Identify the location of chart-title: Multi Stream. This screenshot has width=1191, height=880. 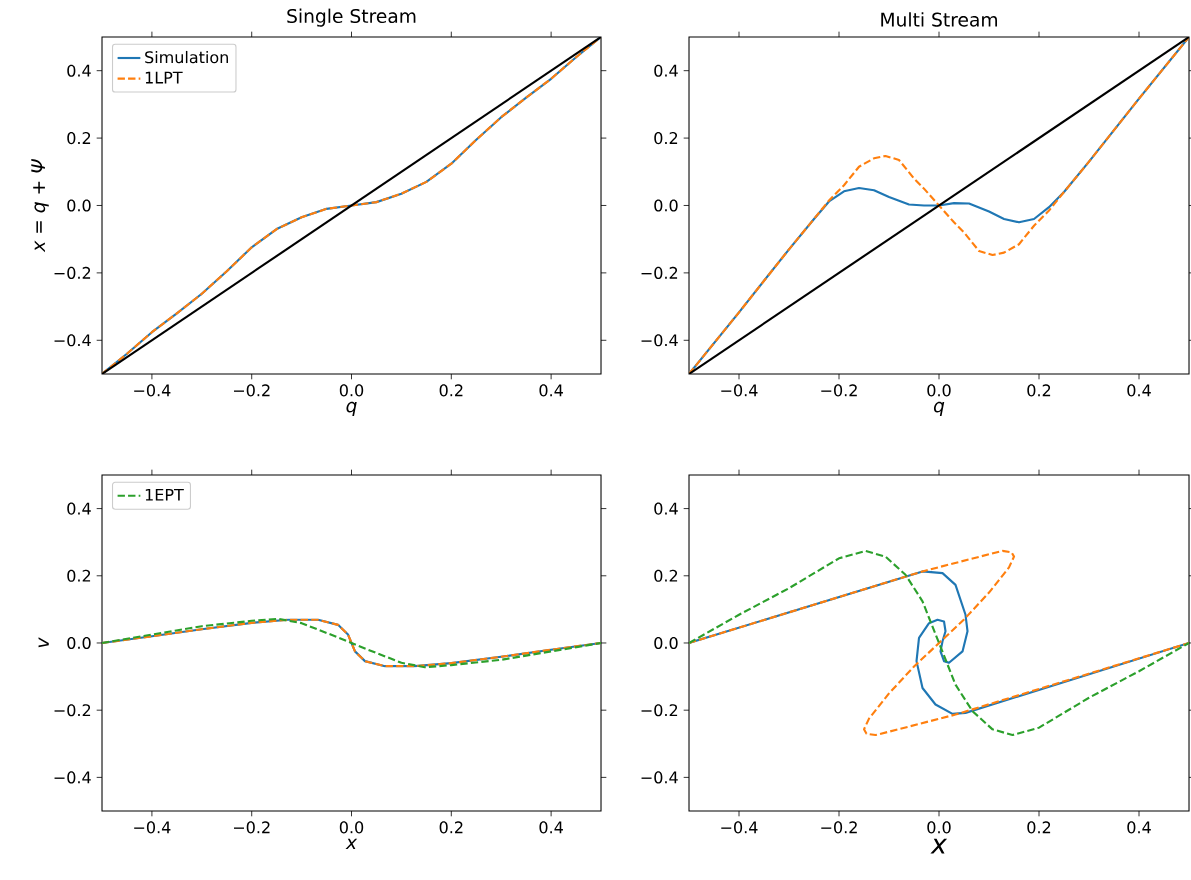
(939, 19).